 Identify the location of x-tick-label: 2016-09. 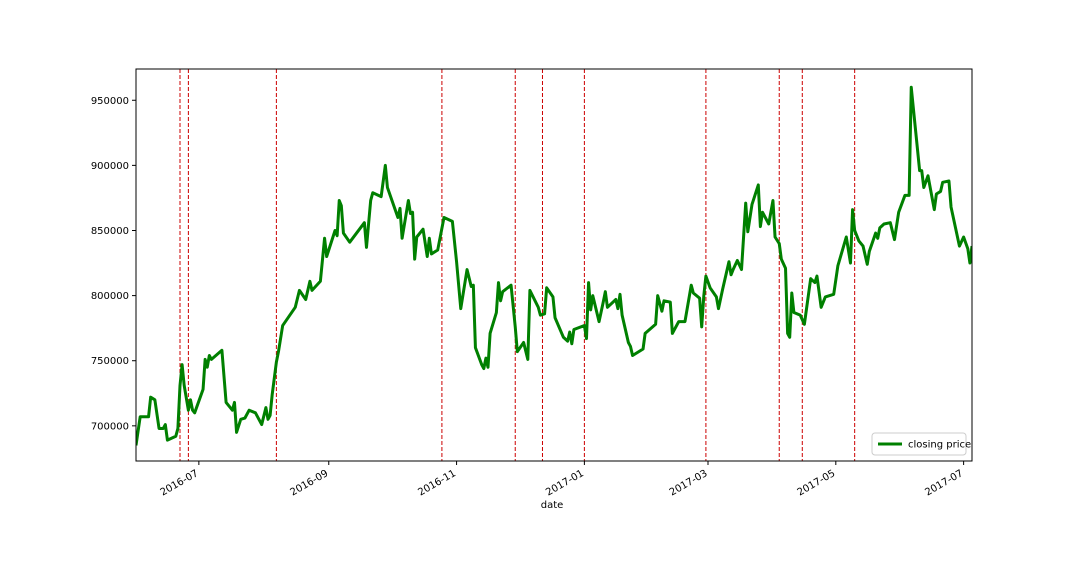
(310, 483).